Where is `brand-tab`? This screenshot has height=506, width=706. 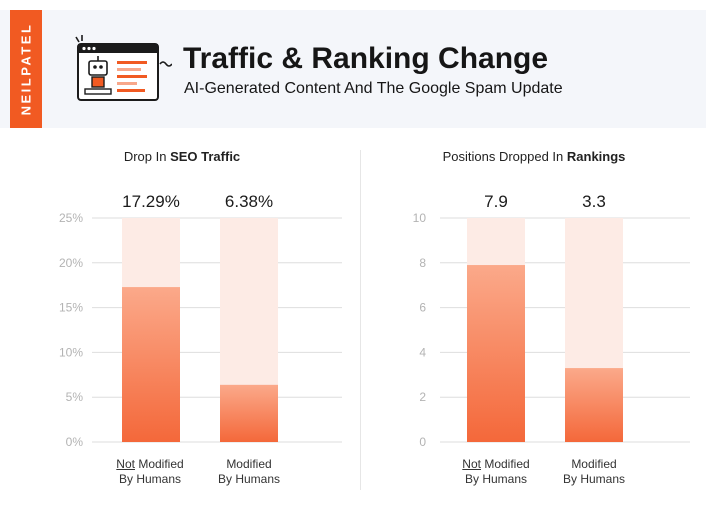
brand-tab is located at coordinates (26, 69).